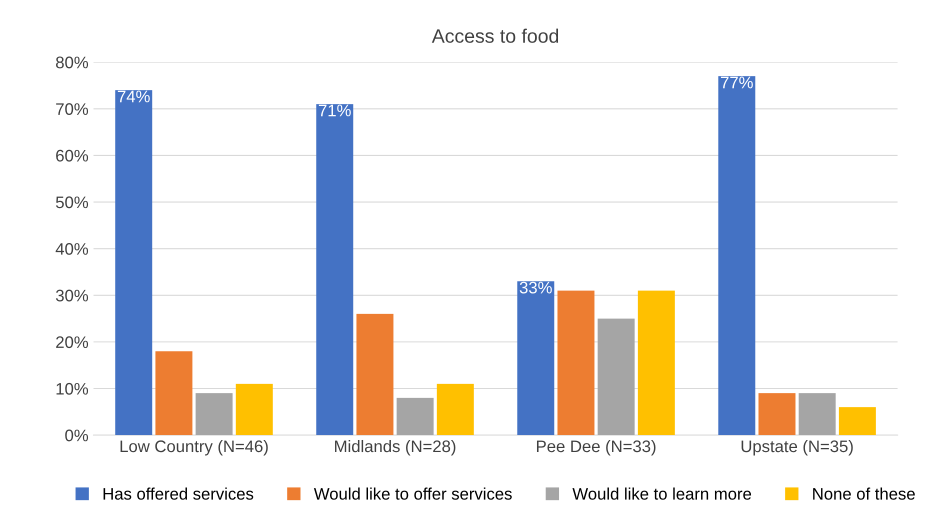  Describe the element at coordinates (76, 436) in the screenshot. I see `y-tick-label: 0%` at that location.